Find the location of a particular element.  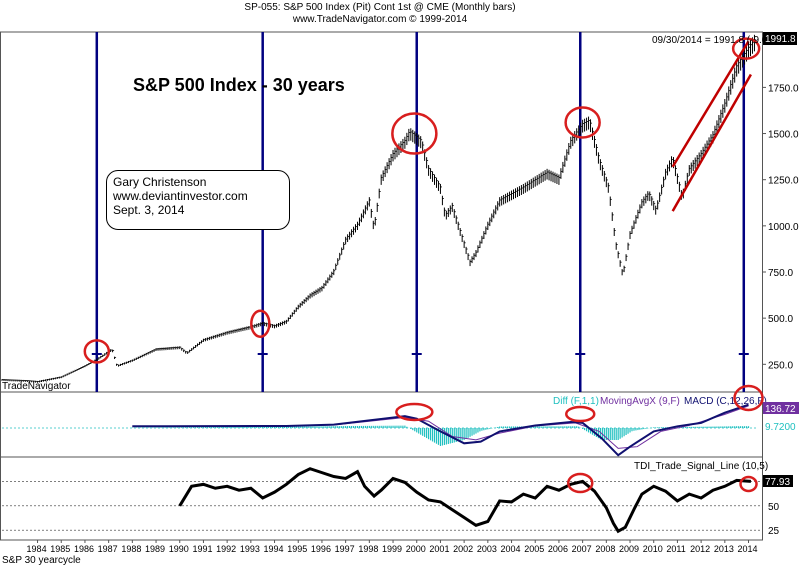

x-tick-label-2005: 2005 is located at coordinates (534, 549).